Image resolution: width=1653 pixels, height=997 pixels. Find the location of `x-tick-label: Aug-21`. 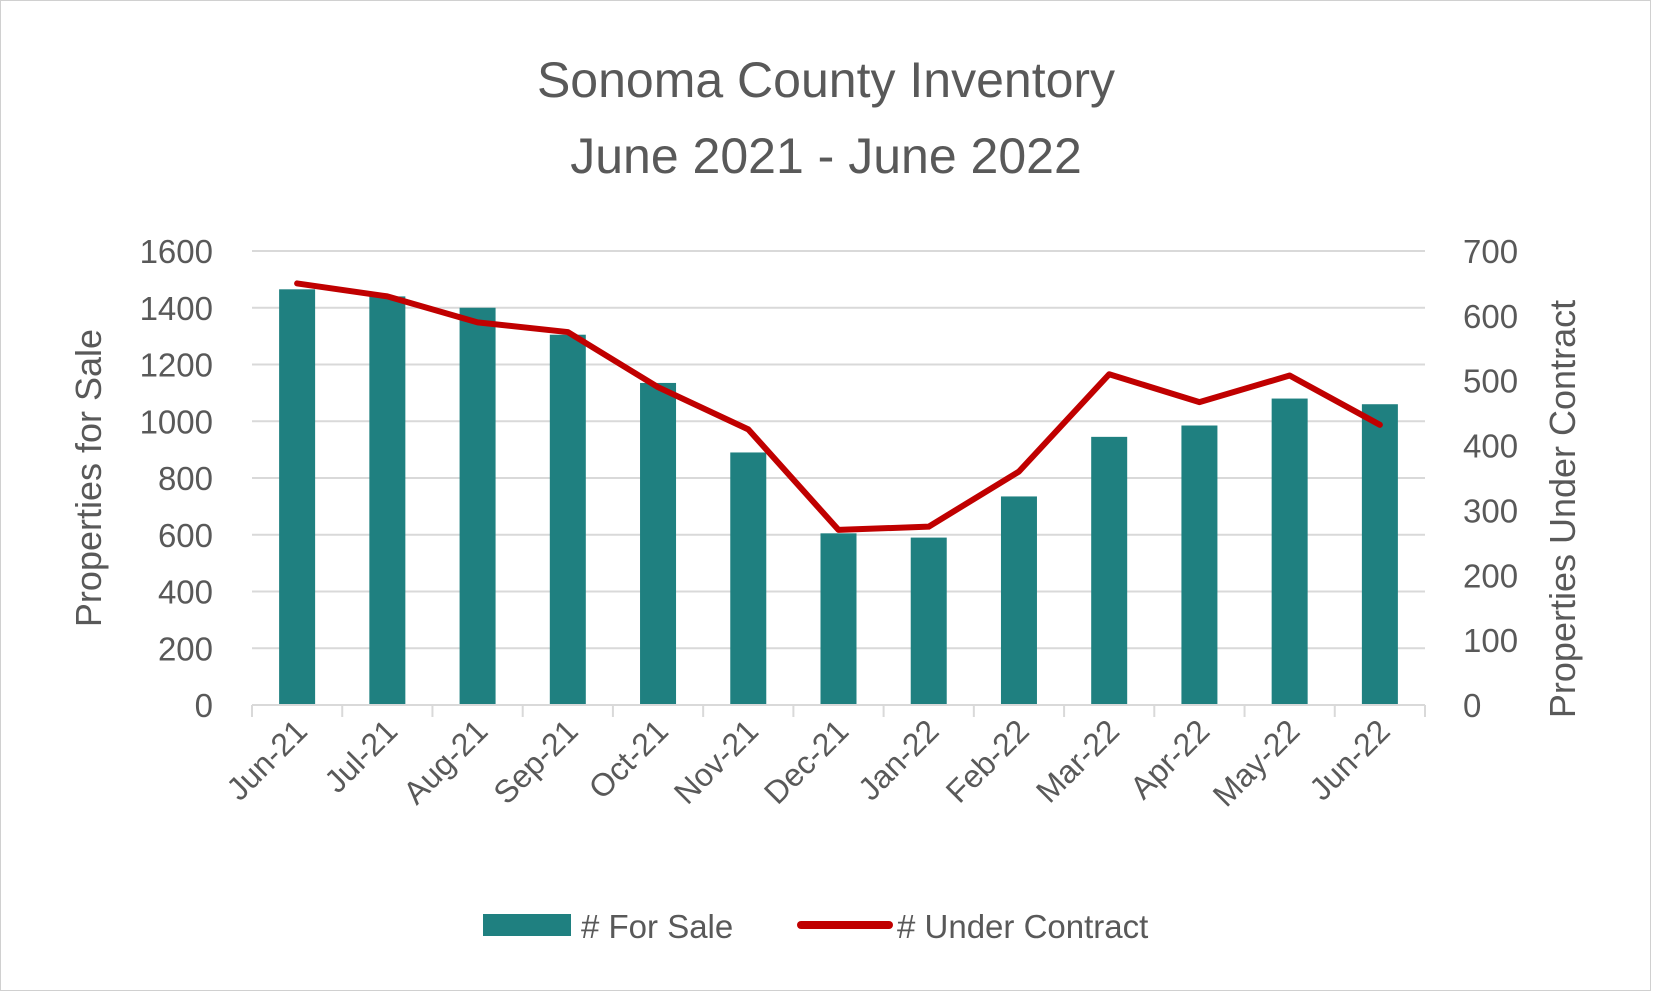

x-tick-label: Aug-21 is located at coordinates (445, 761).